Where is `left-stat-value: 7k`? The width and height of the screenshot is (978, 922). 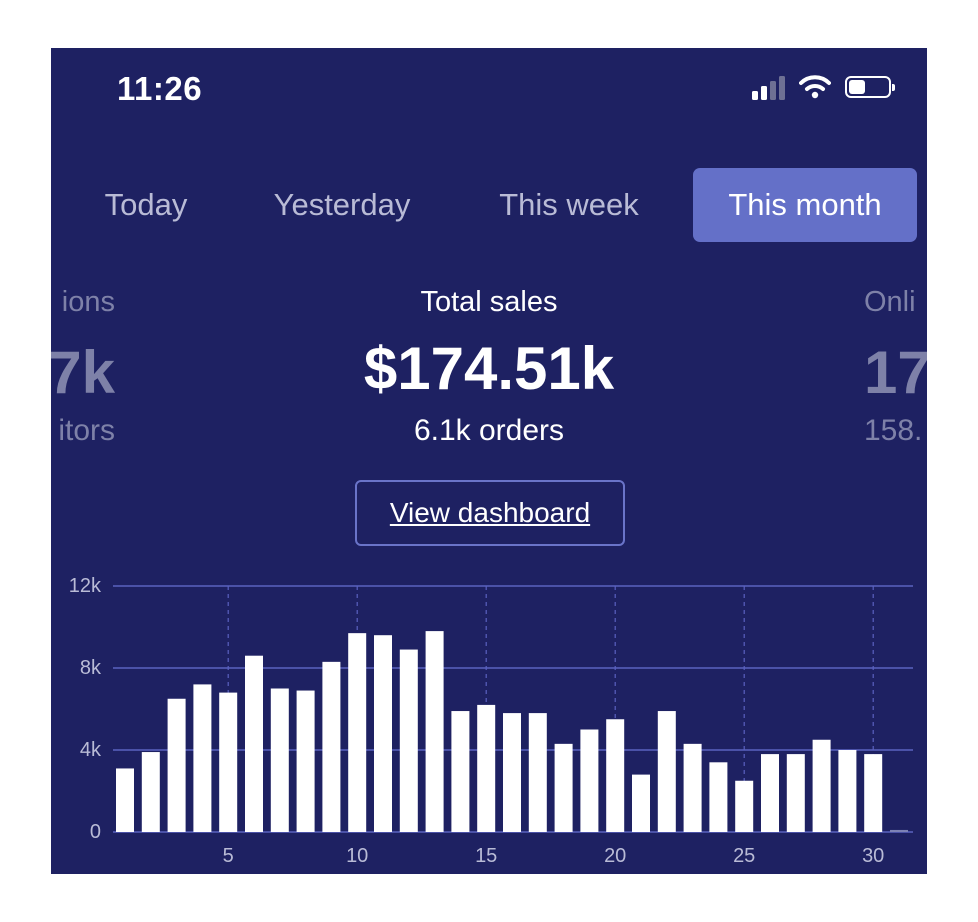
left-stat-value: 7k is located at coordinates (83, 372).